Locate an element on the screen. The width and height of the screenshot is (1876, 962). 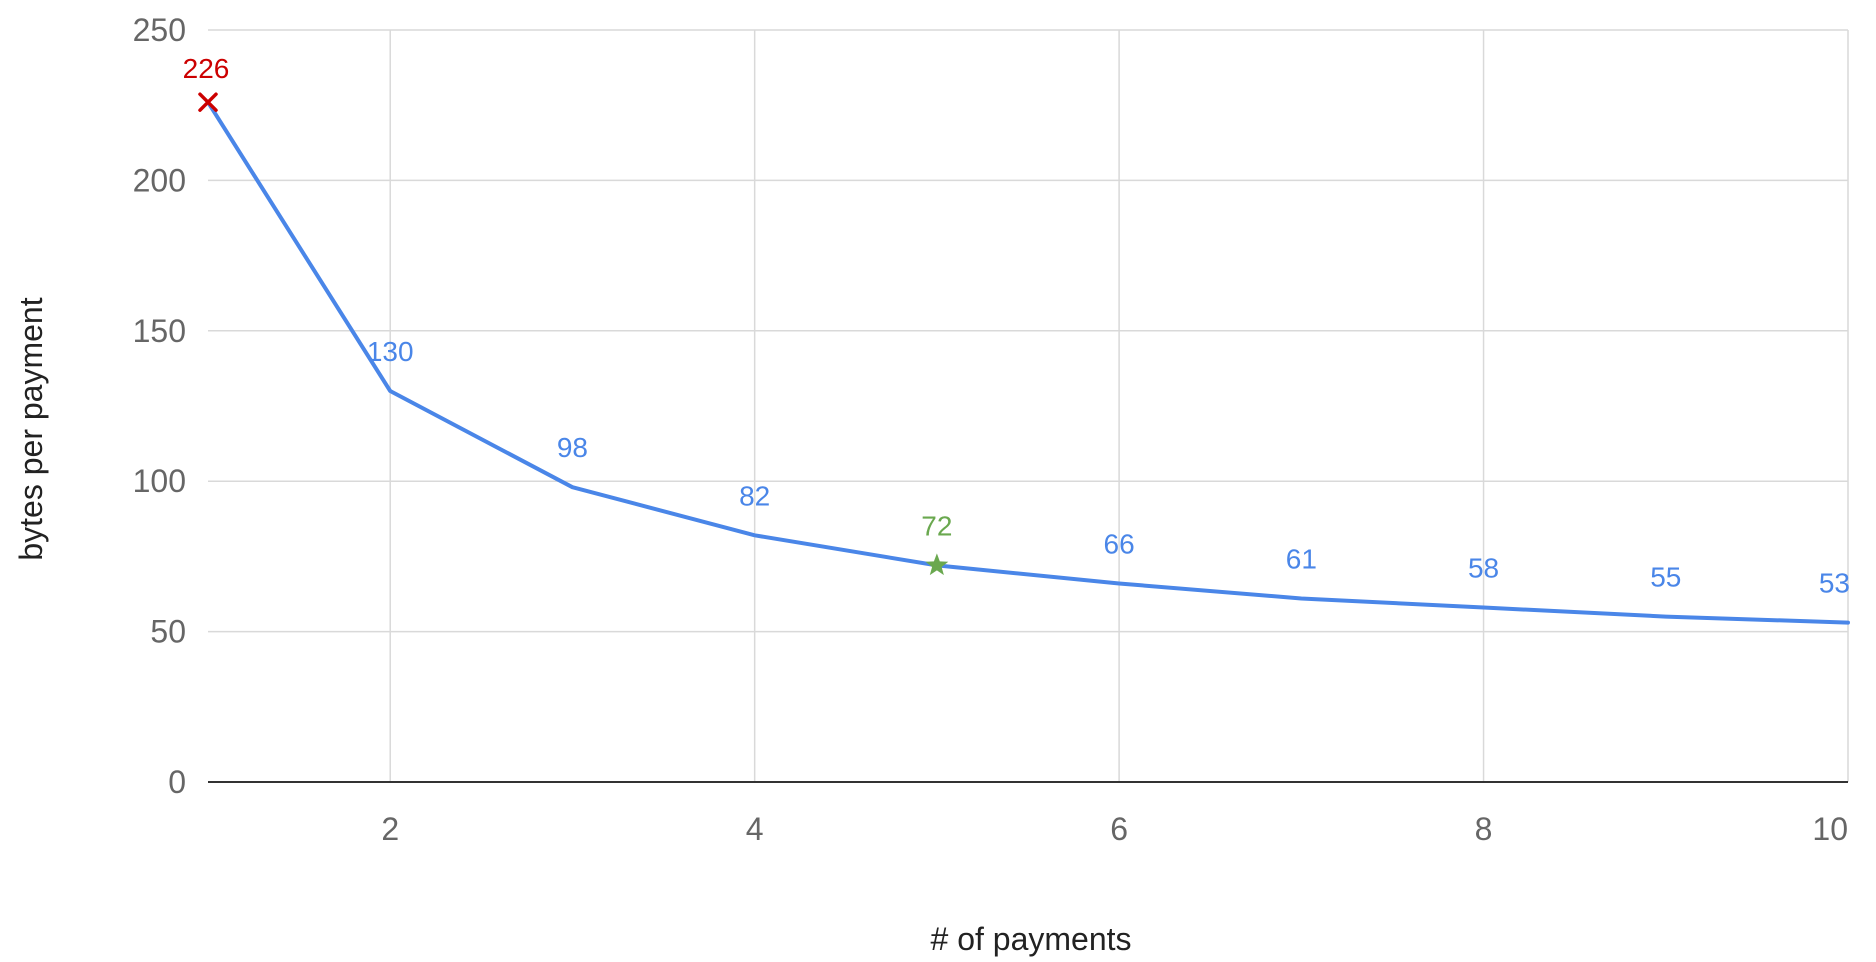
data-label: 226 is located at coordinates (206, 68).